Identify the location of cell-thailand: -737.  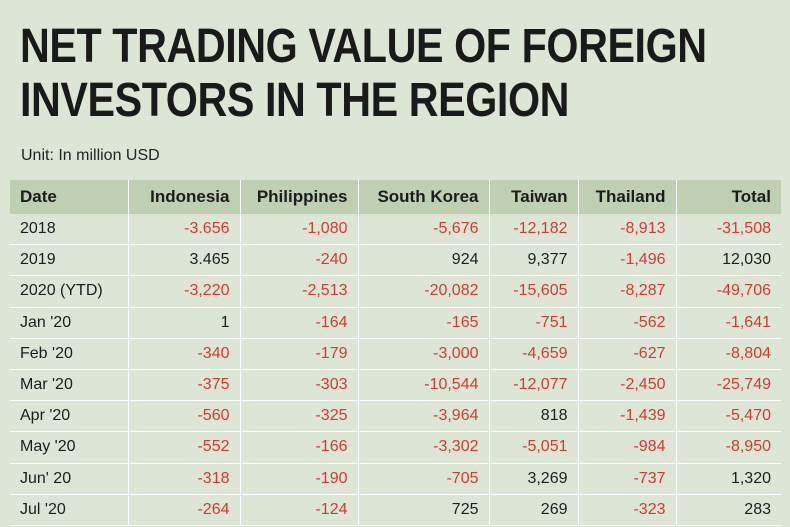
(627, 479).